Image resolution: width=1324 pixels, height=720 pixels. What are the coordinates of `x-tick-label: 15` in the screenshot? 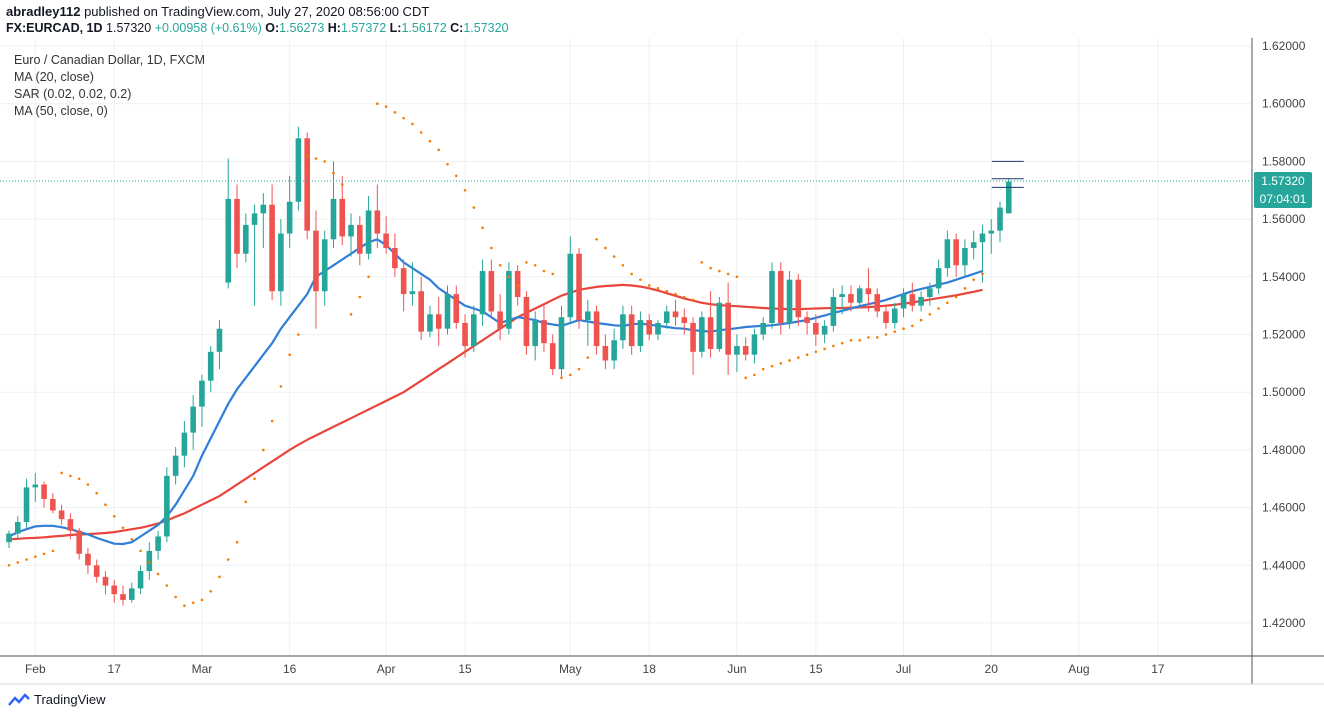 It's located at (816, 669).